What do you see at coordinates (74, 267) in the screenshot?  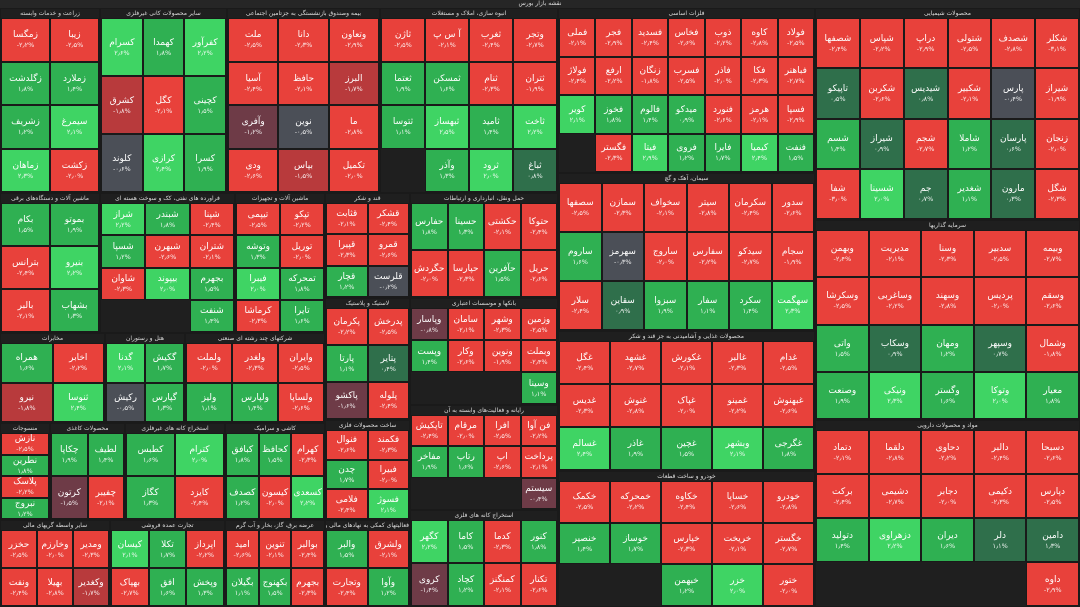 I see `stock-tile: بنیرو ۲٫۲%` at bounding box center [74, 267].